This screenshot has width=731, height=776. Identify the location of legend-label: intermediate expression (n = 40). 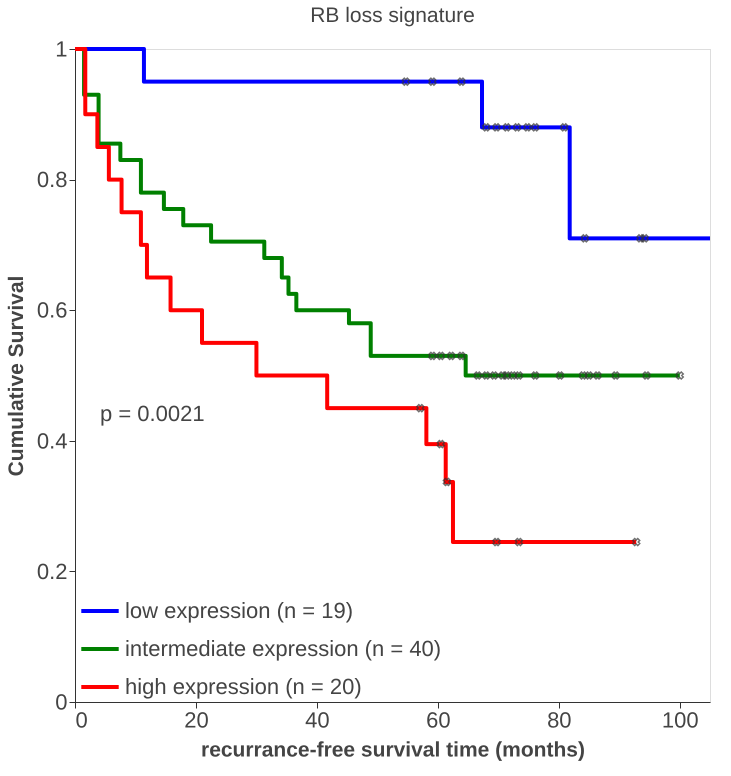
(283, 648).